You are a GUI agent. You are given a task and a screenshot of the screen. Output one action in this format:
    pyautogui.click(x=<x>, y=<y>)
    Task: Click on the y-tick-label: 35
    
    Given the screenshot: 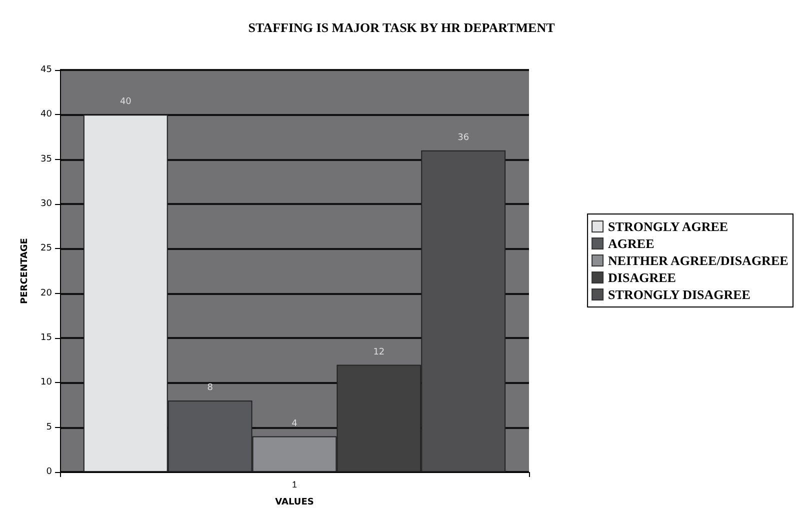 What is the action you would take?
    pyautogui.click(x=46, y=159)
    